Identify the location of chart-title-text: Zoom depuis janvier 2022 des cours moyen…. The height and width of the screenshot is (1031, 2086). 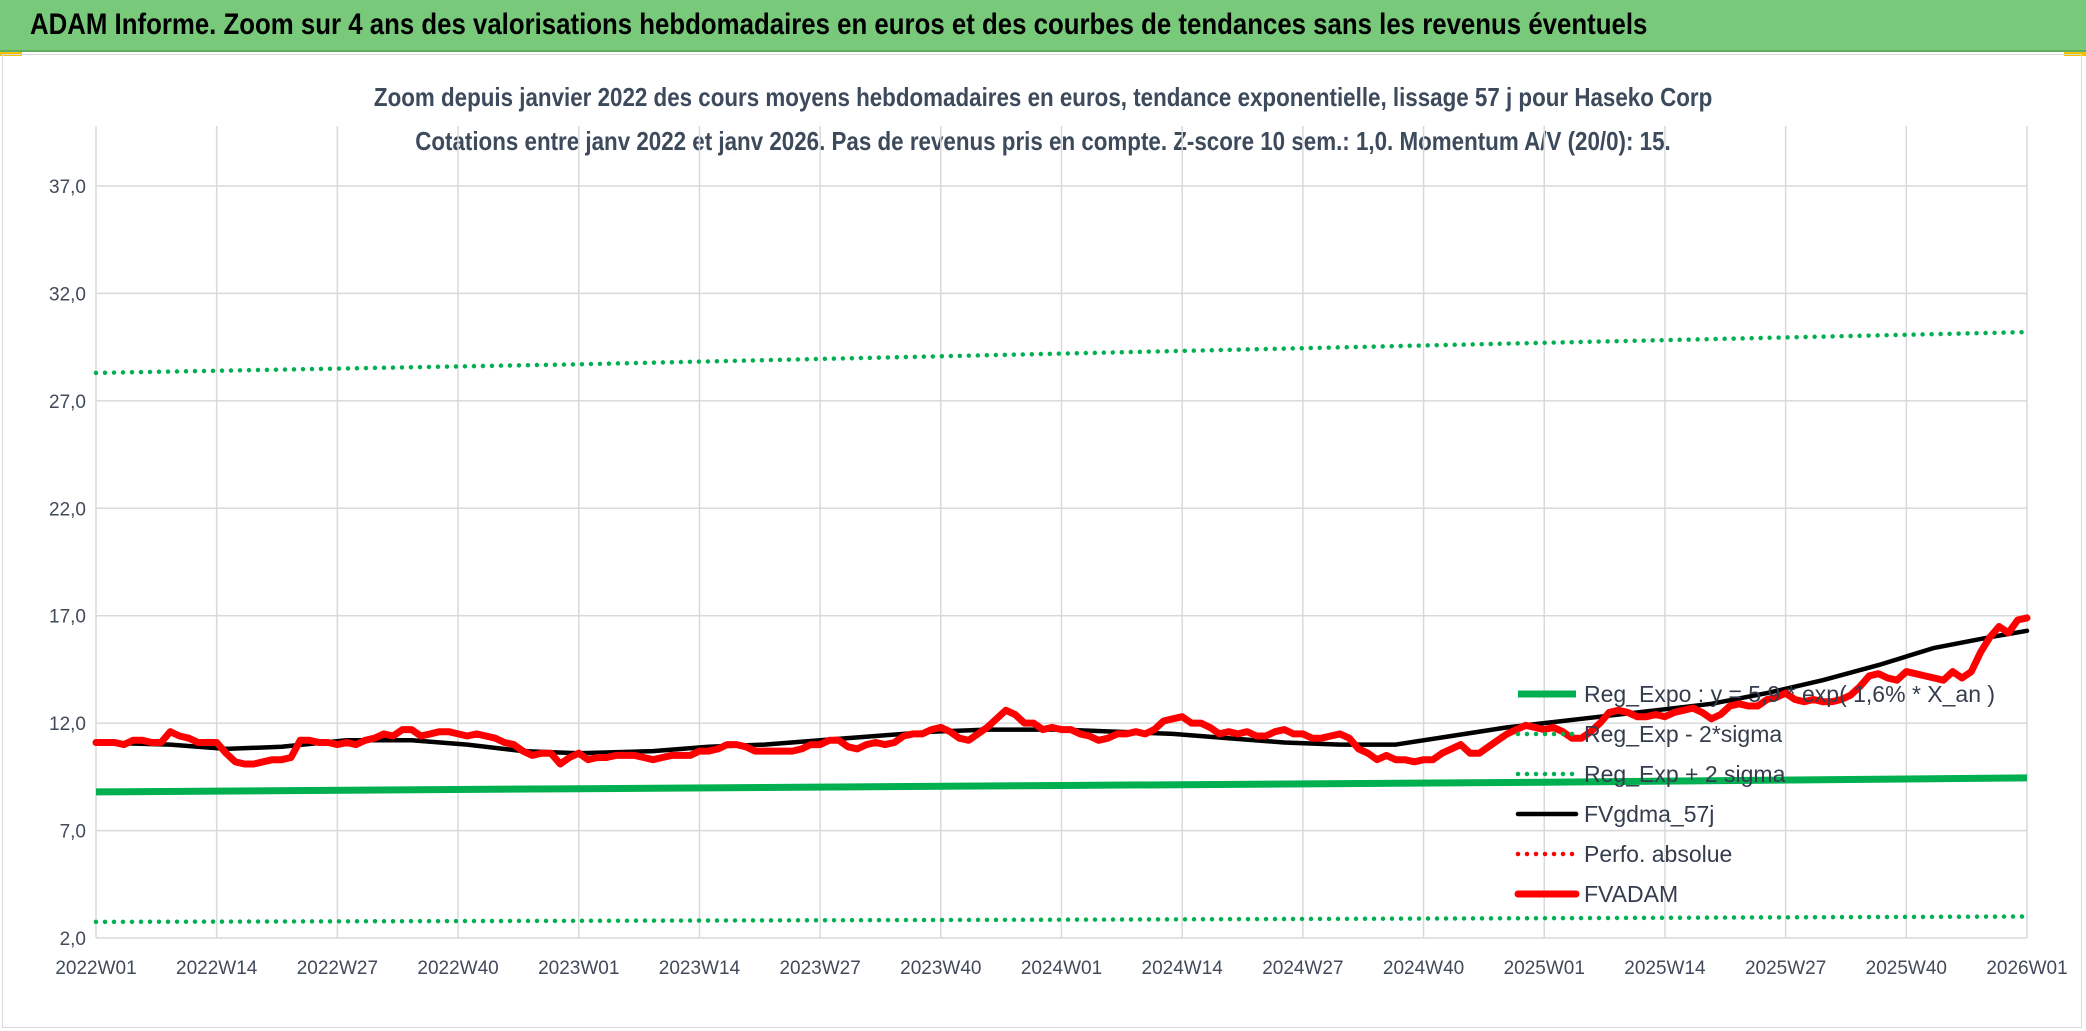
(1043, 97).